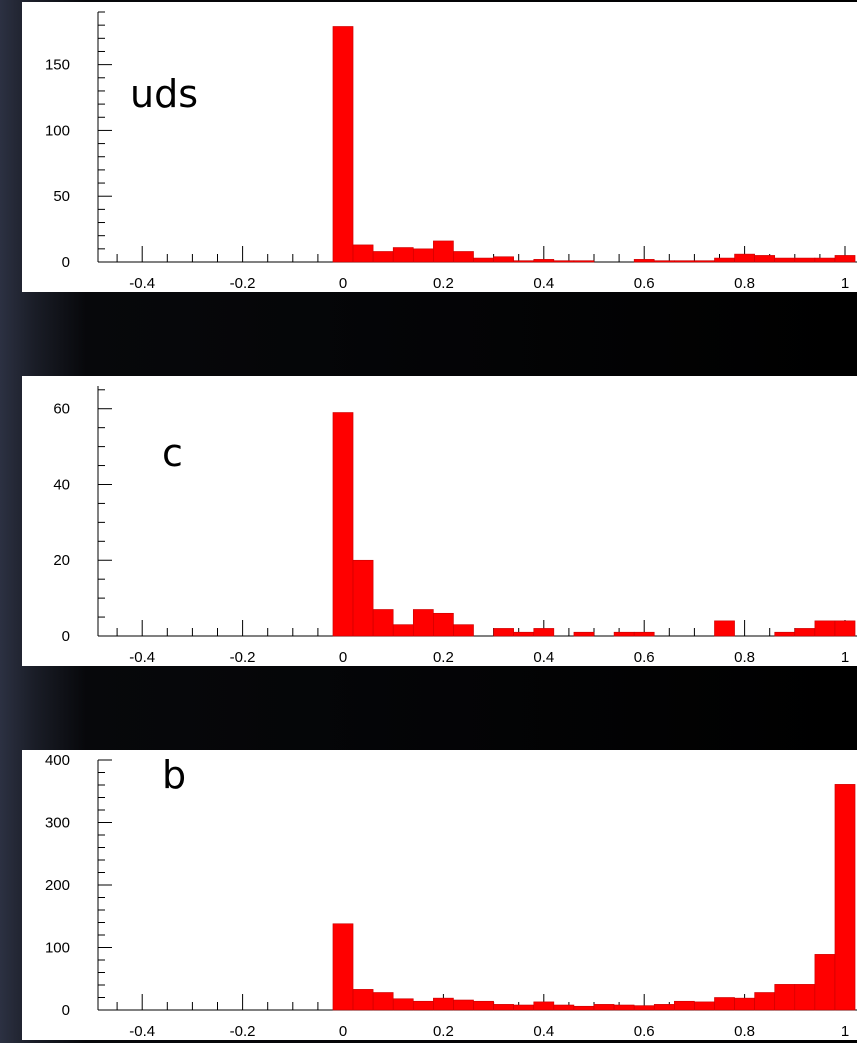  Describe the element at coordinates (61, 560) in the screenshot. I see `y-tick-label: 20` at that location.